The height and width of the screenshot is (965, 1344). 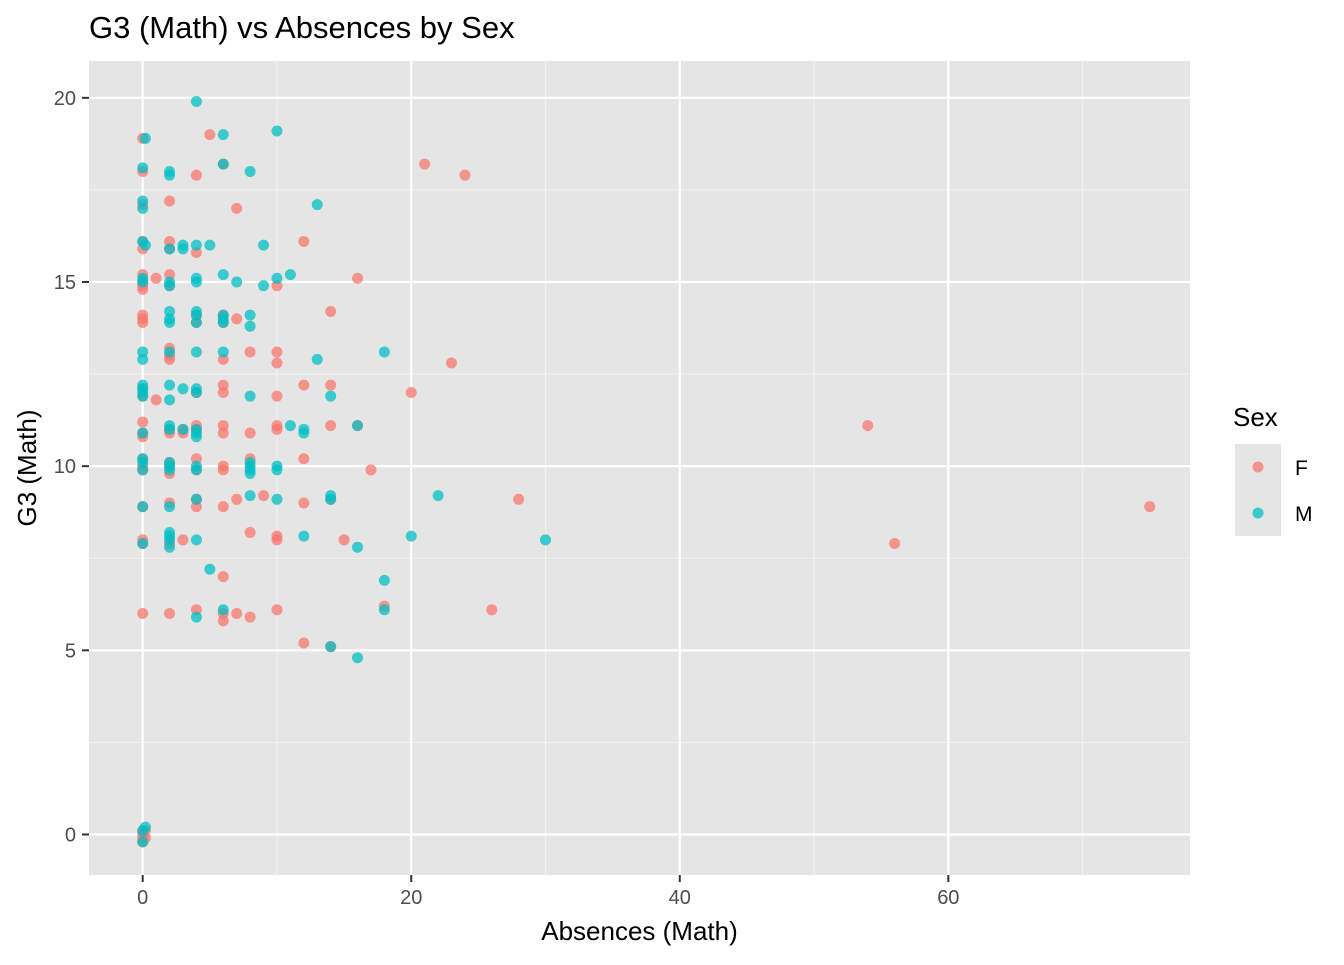 What do you see at coordinates (70, 835) in the screenshot?
I see `y-tick-label: 0` at bounding box center [70, 835].